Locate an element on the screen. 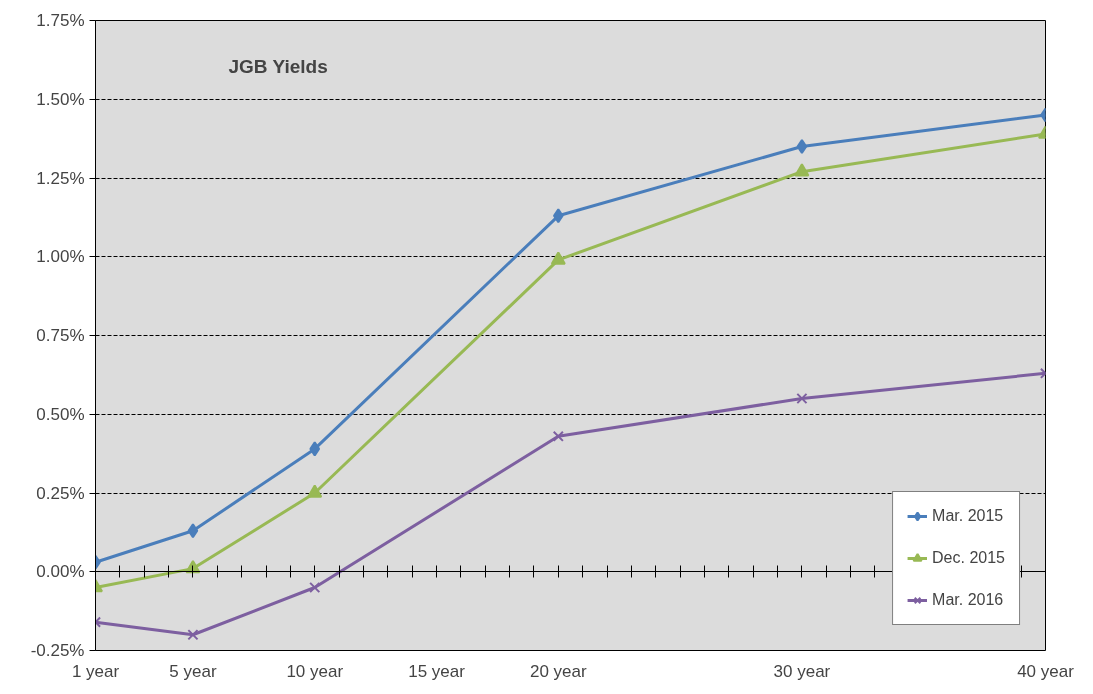 The height and width of the screenshot is (694, 1093). x-tick-label: 30 year is located at coordinates (802, 671).